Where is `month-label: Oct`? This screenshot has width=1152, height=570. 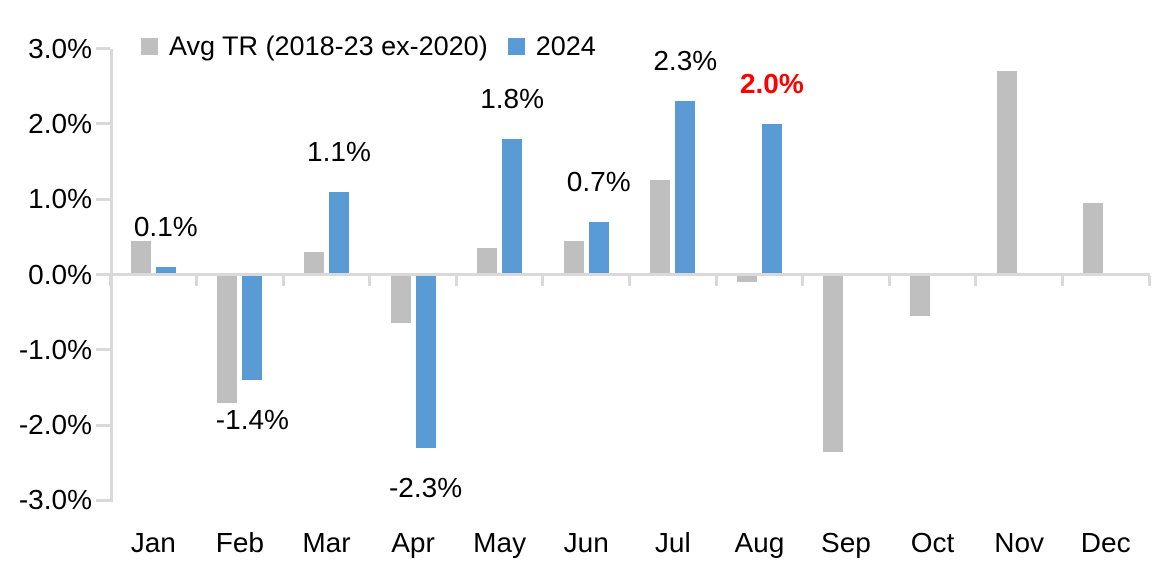
month-label: Oct is located at coordinates (932, 542).